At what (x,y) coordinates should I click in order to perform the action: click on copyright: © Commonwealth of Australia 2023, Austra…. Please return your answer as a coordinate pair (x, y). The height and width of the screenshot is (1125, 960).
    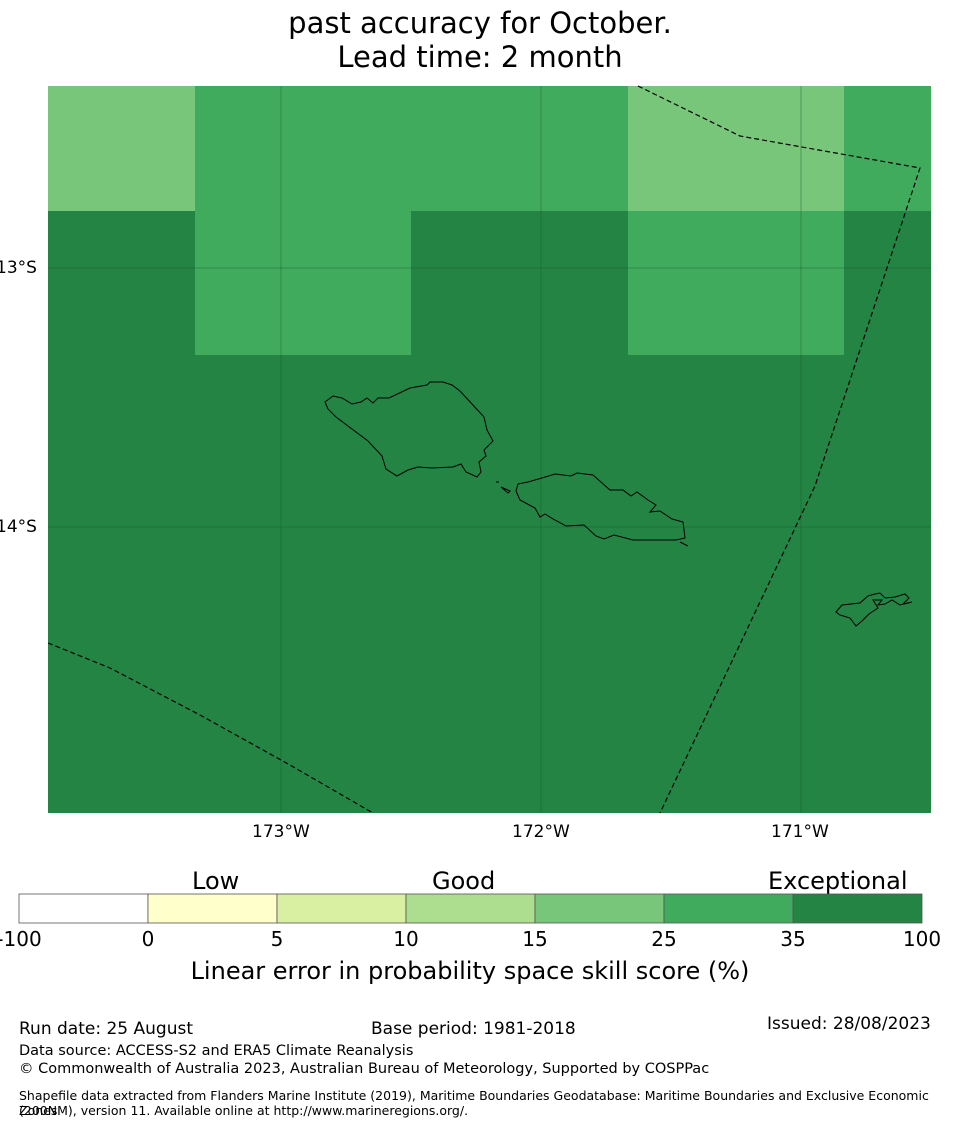
    Looking at the image, I should click on (364, 1069).